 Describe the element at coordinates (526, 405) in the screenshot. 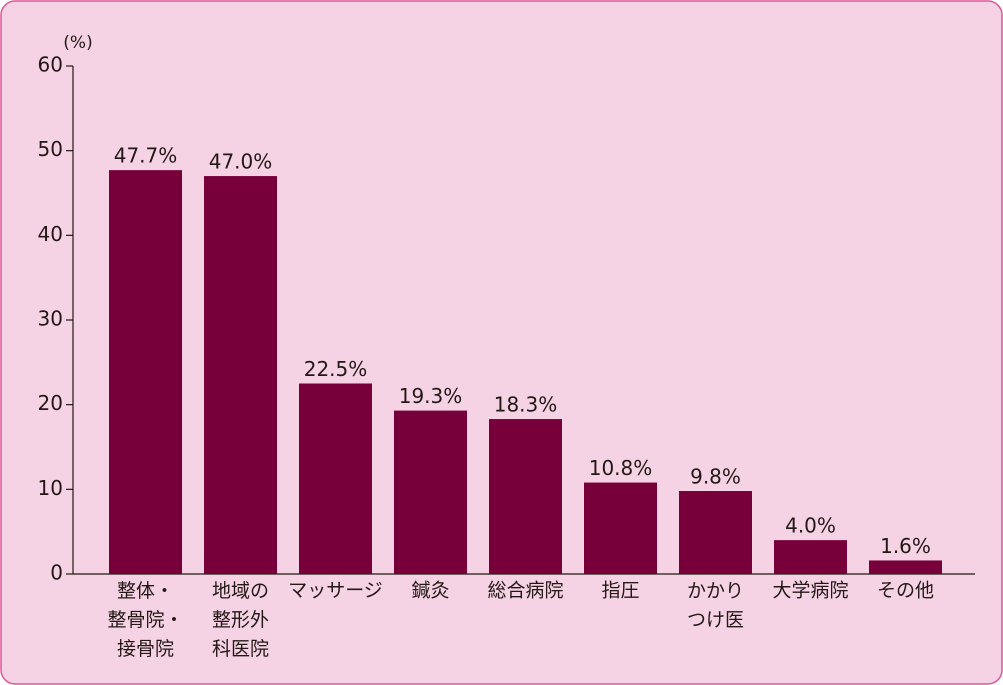

I see `value-label: 18.3%` at that location.